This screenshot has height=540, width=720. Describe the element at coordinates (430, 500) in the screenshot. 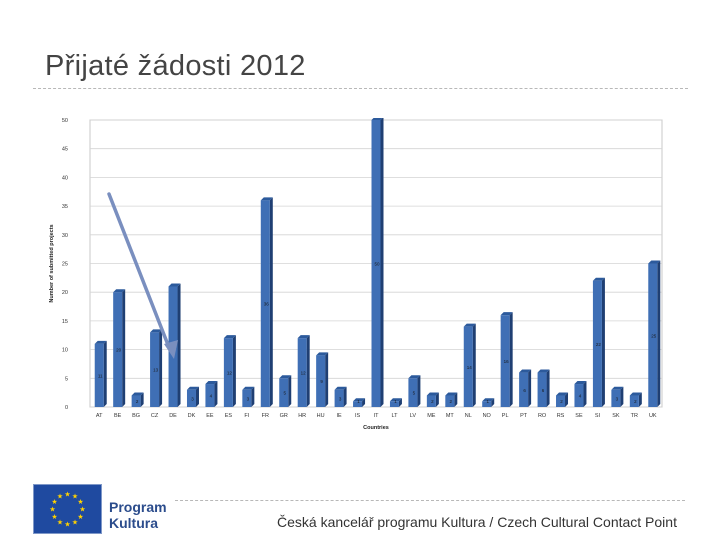

I see `footer-divider` at that location.